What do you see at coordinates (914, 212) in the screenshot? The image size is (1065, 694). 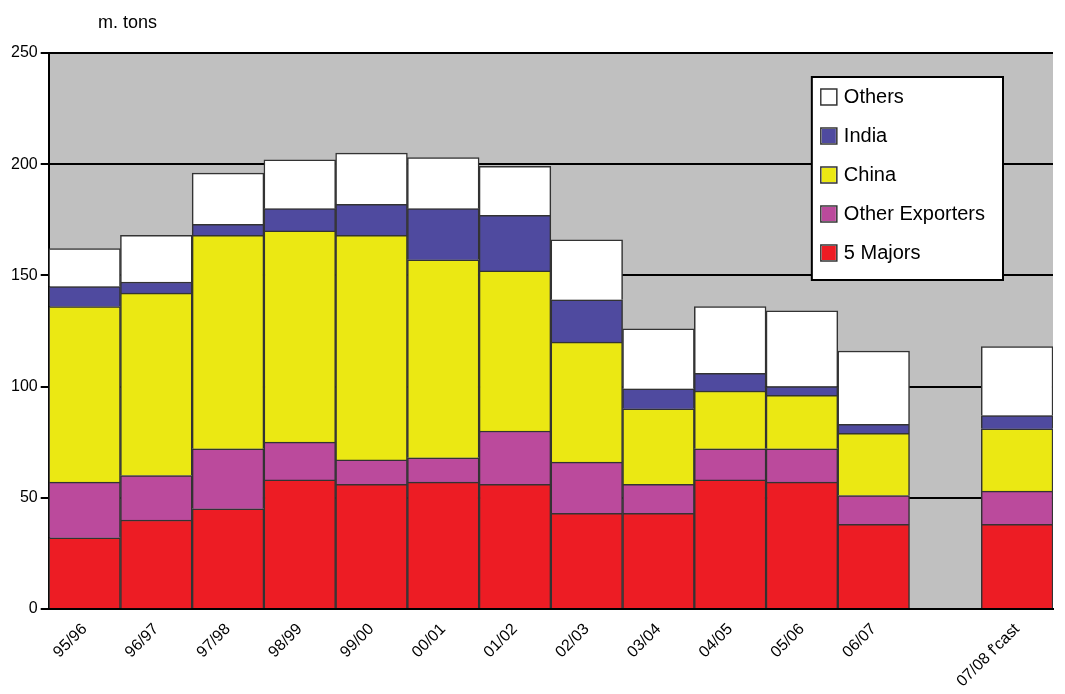 I see `legend-label: Other Exporters` at bounding box center [914, 212].